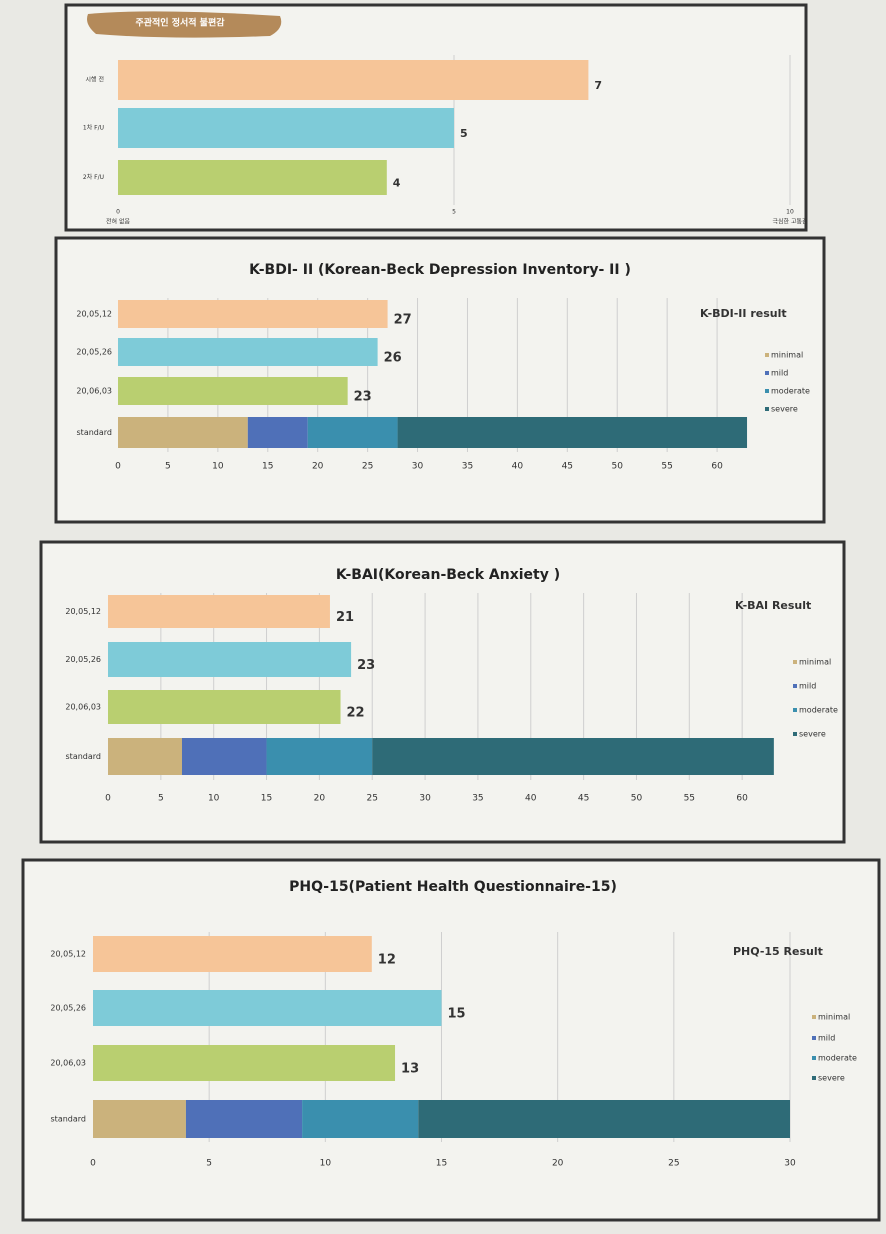 This screenshot has width=886, height=1234. What do you see at coordinates (790, 222) in the screenshot?
I see `x-axis-note: 극심한 고통감` at bounding box center [790, 222].